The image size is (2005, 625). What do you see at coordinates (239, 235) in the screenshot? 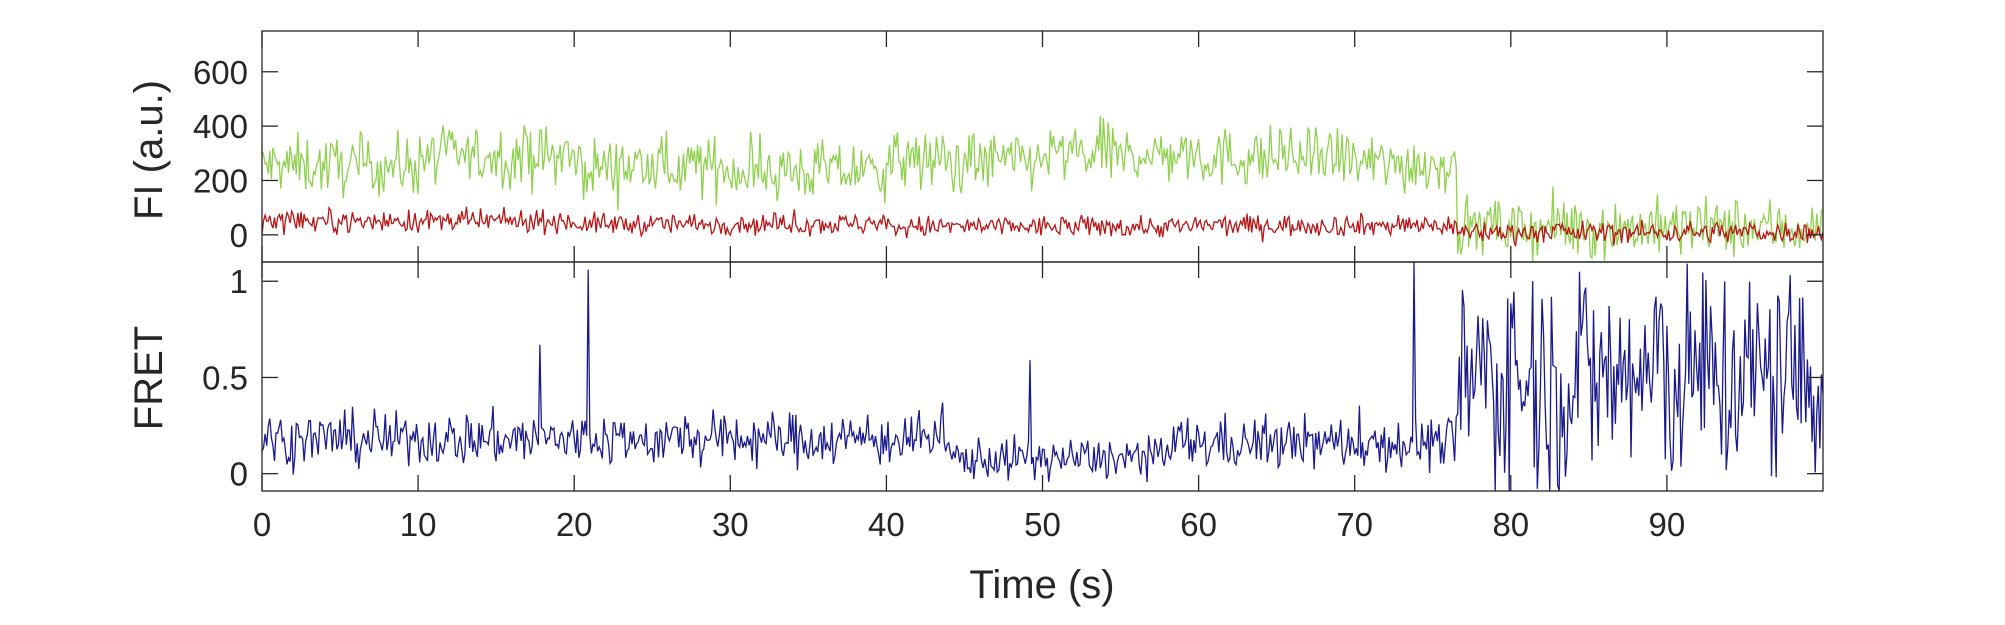
I see `y-tick-label-fi-0: 0` at bounding box center [239, 235].